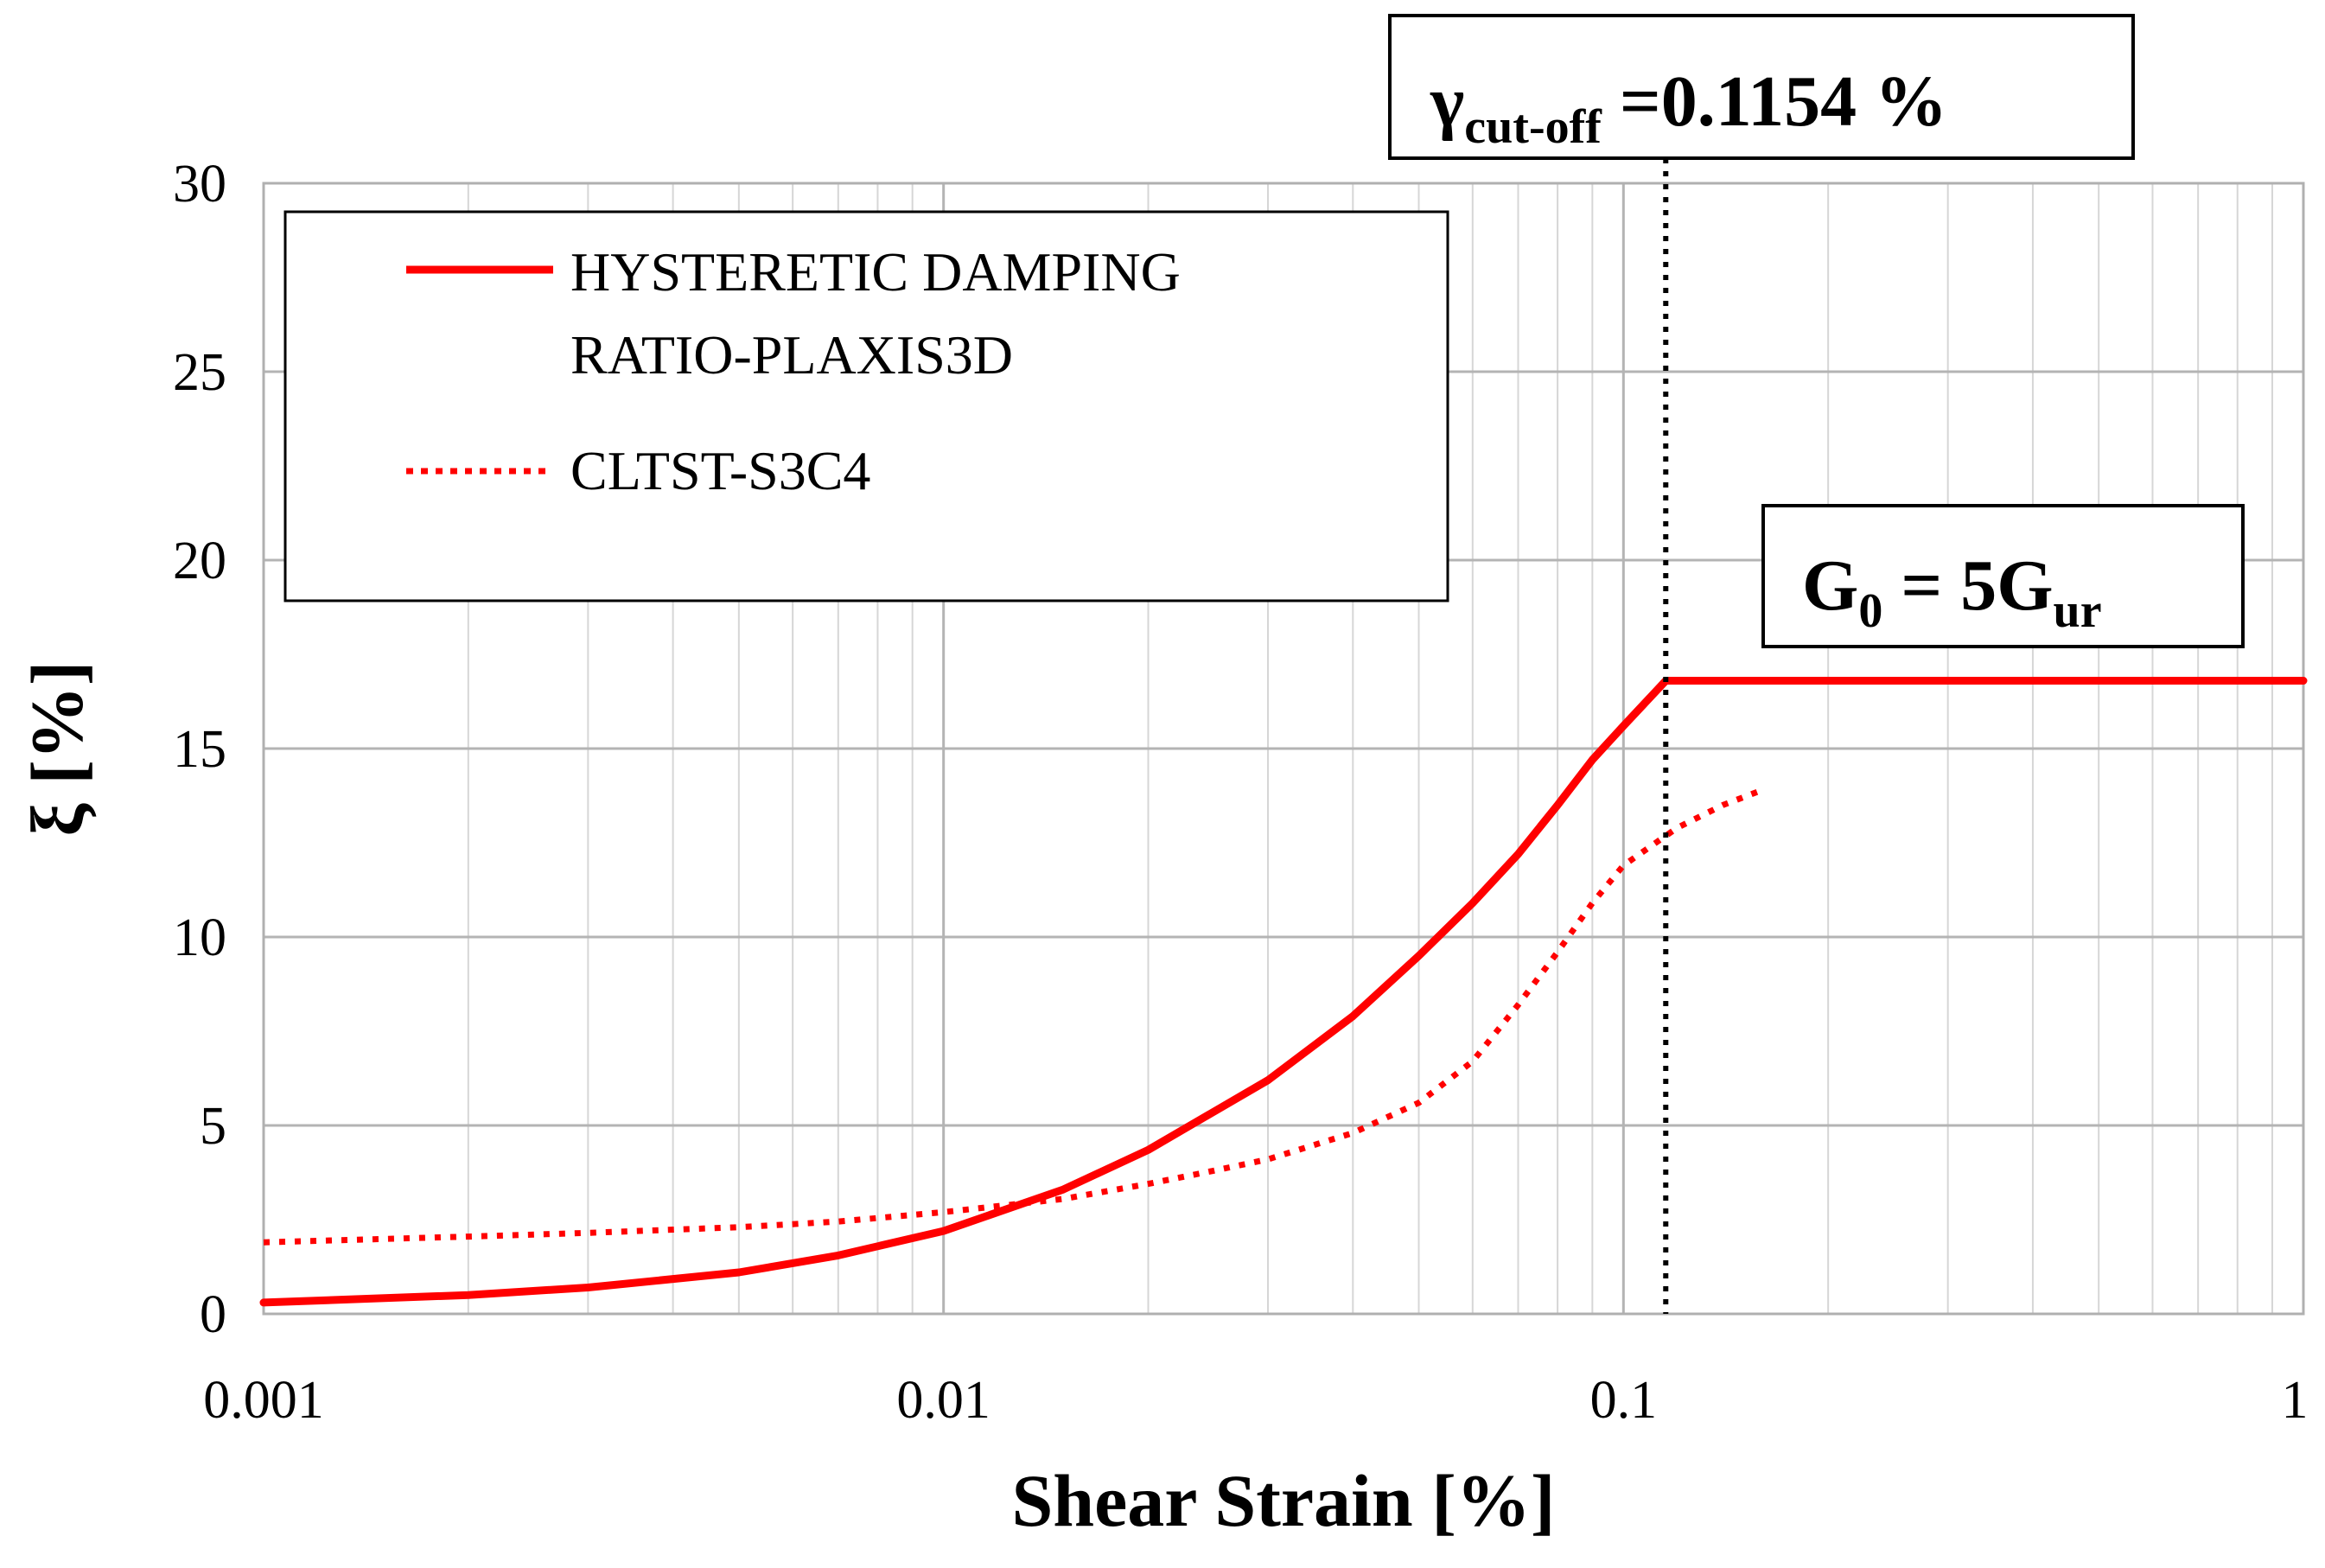  I want to click on x-tick-label: 0.01, so click(943, 1400).